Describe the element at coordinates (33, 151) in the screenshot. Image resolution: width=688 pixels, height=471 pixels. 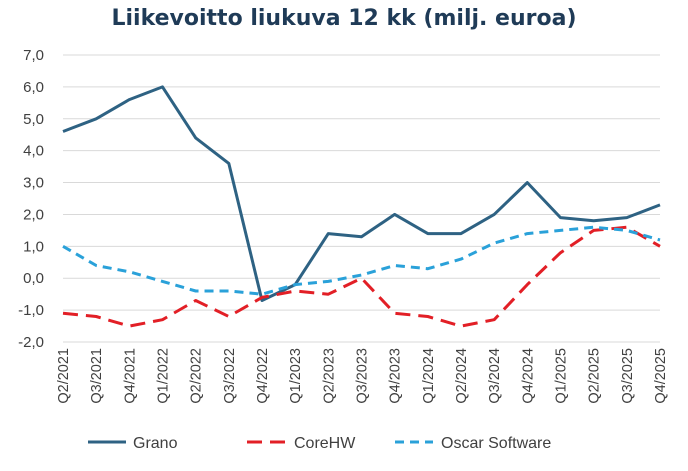
I see `y-tick-label: 4,0` at that location.